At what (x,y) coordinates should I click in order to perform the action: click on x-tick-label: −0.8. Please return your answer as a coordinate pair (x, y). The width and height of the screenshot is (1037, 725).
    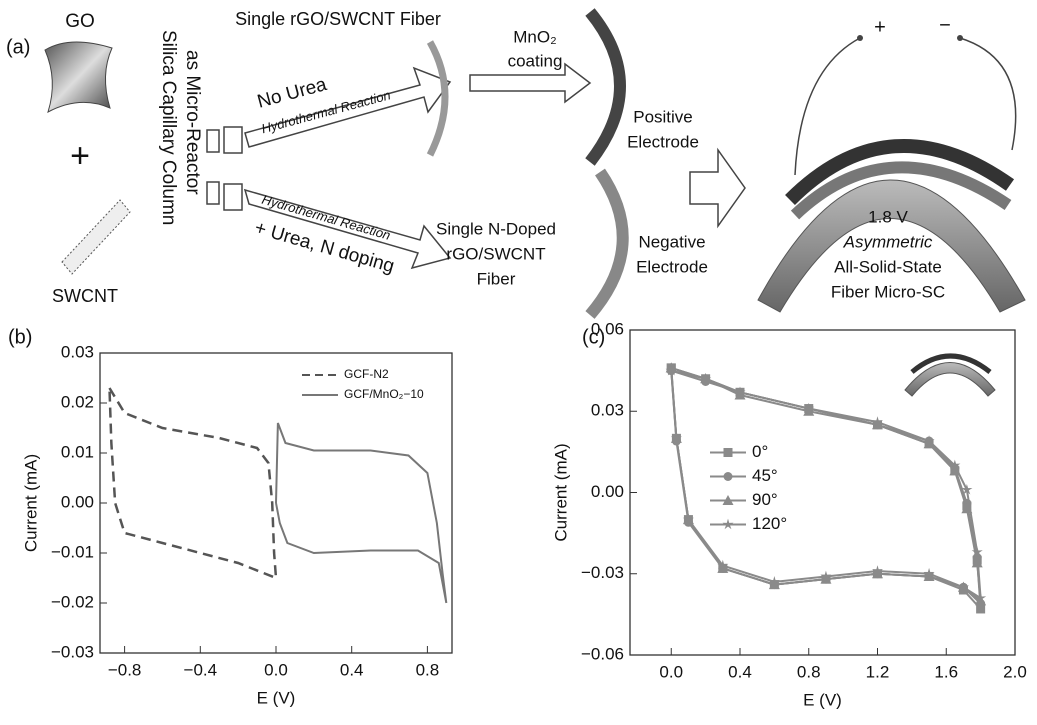
    Looking at the image, I should click on (125, 669).